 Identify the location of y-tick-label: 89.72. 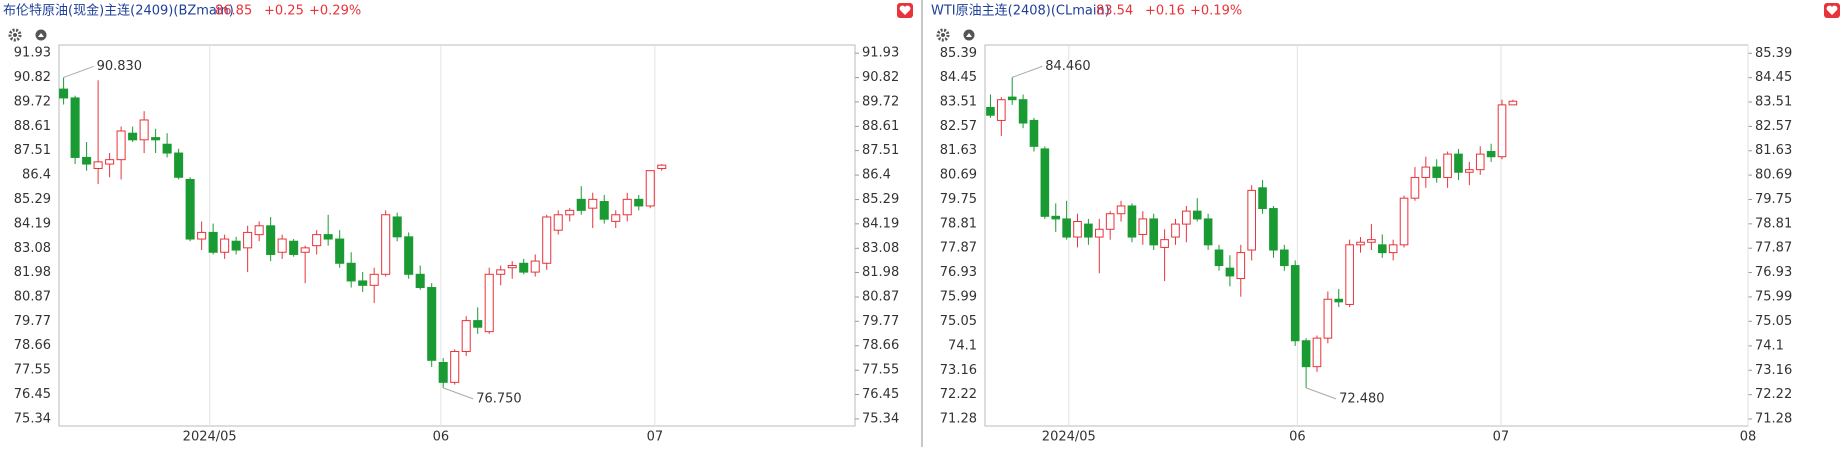
(32, 101).